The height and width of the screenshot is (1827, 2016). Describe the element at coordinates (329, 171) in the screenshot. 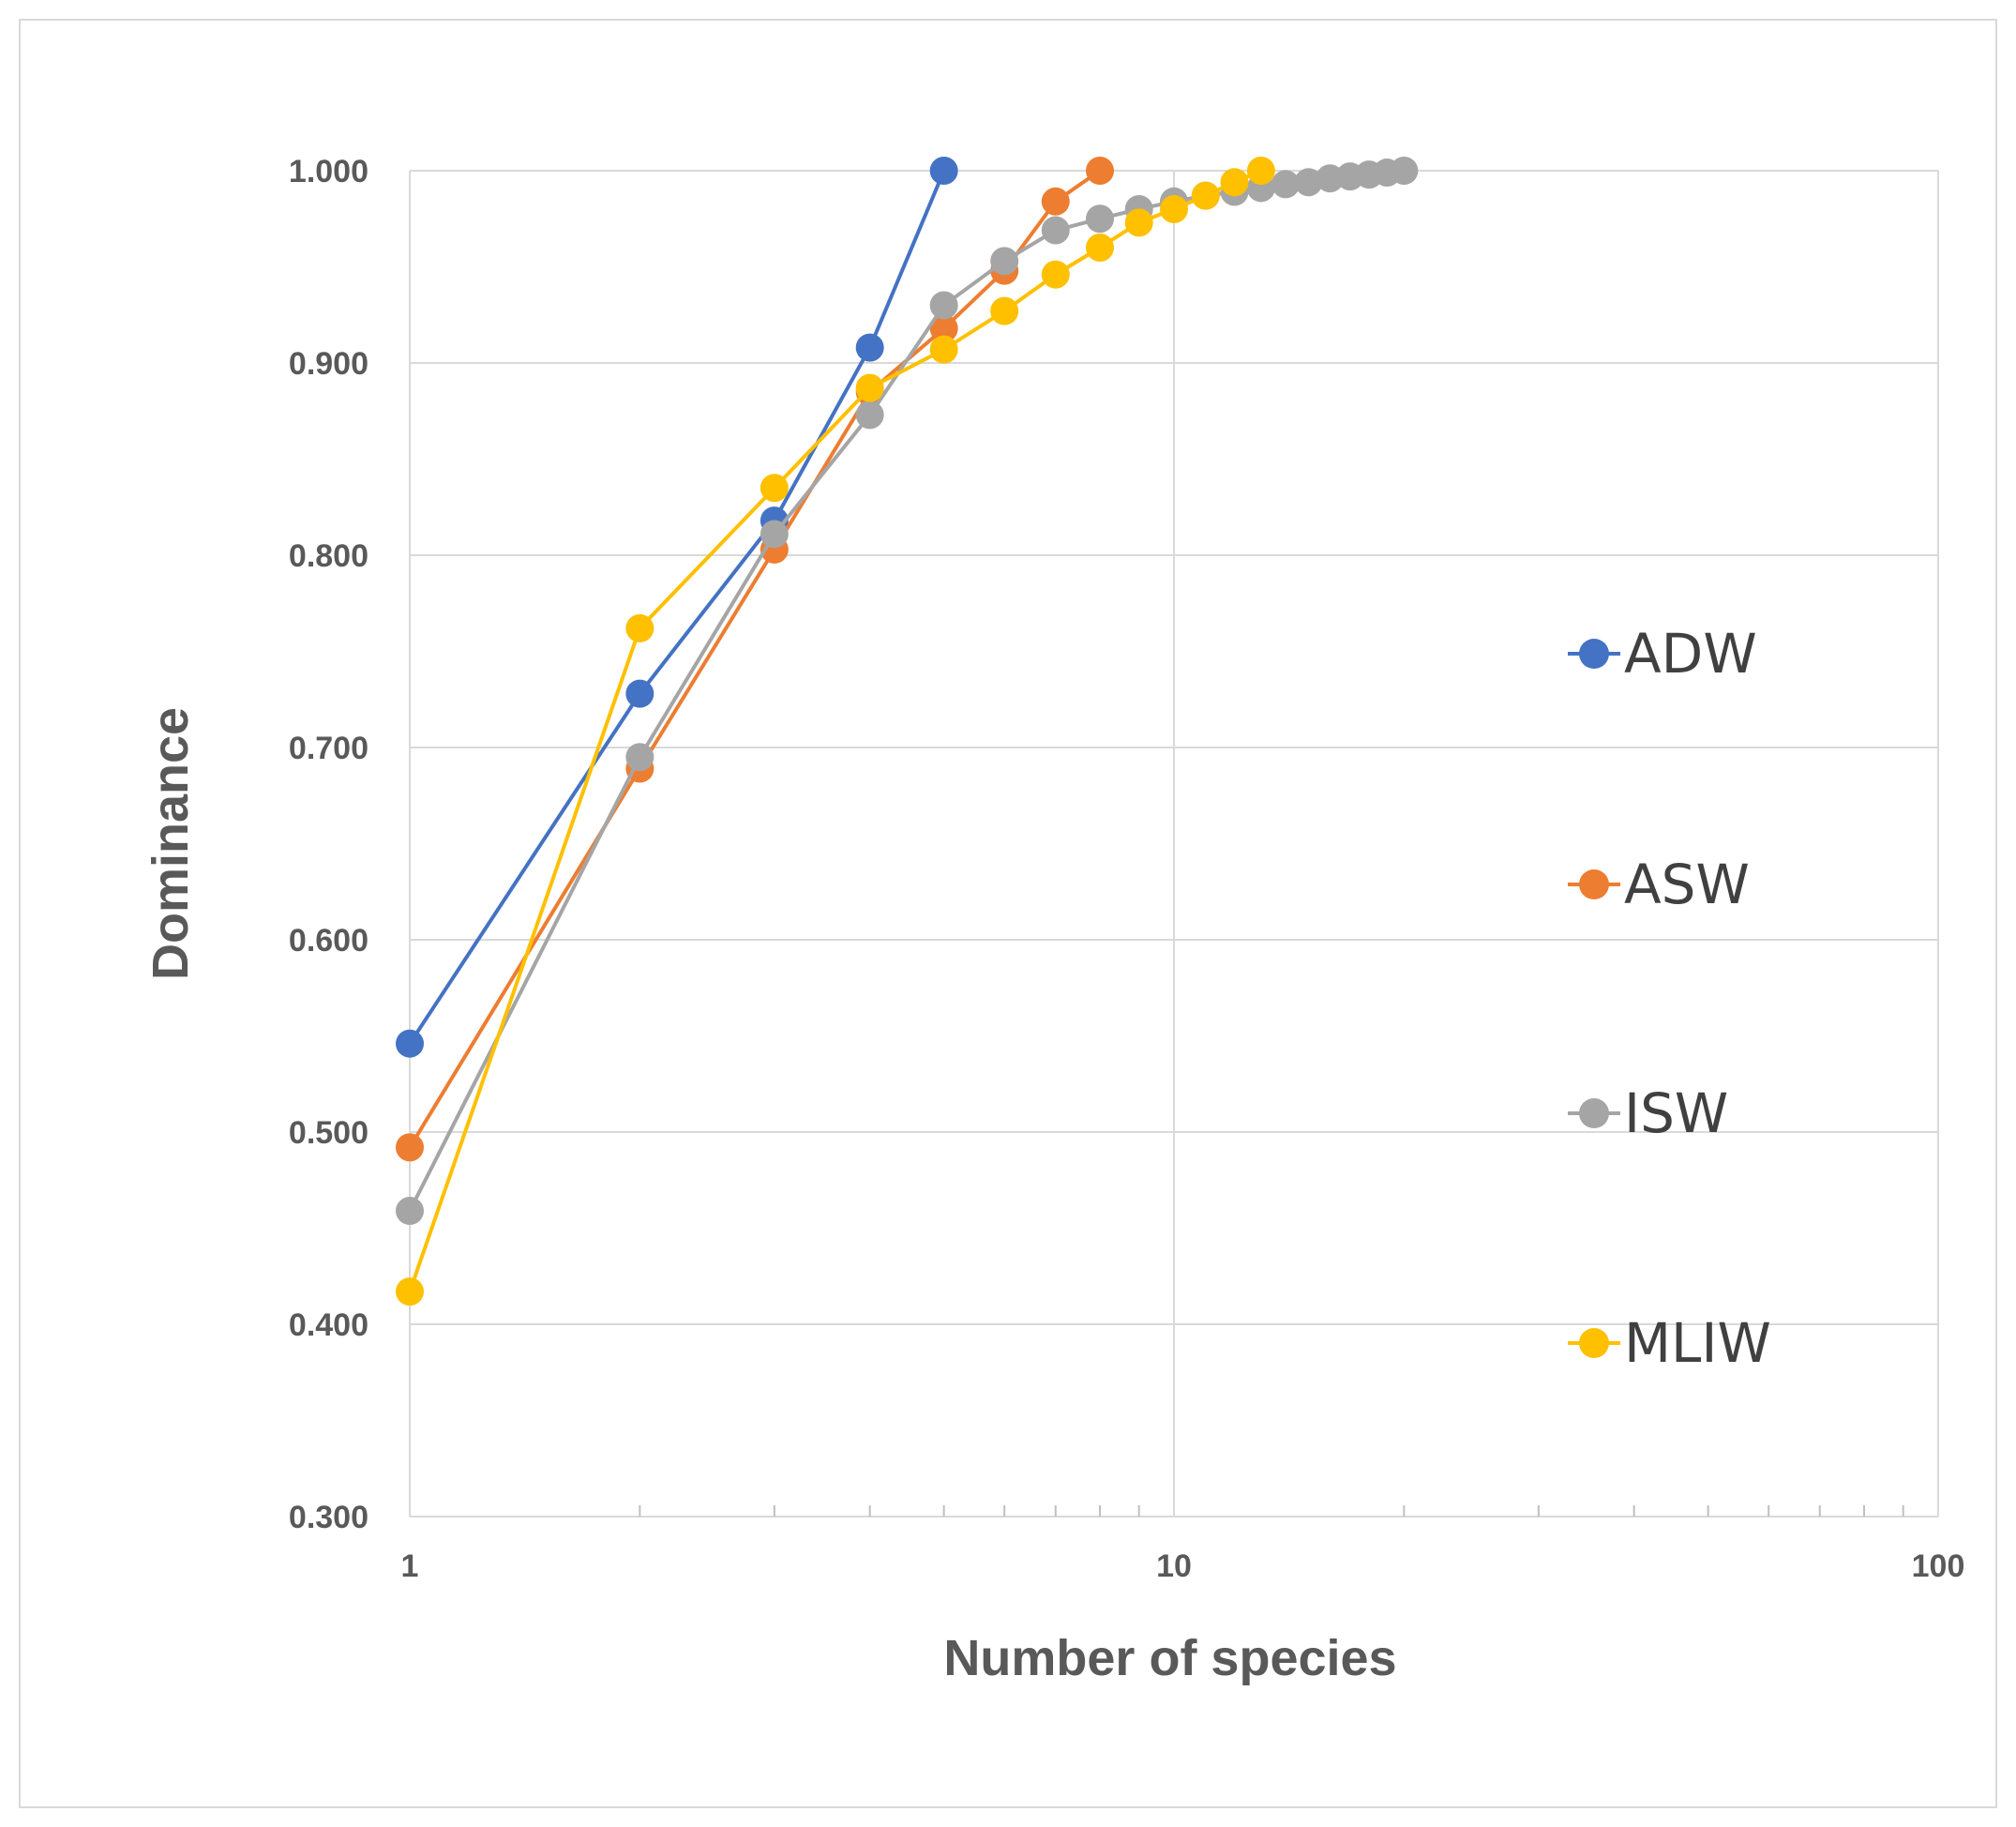

I see `y-tick-label: 1.000` at that location.